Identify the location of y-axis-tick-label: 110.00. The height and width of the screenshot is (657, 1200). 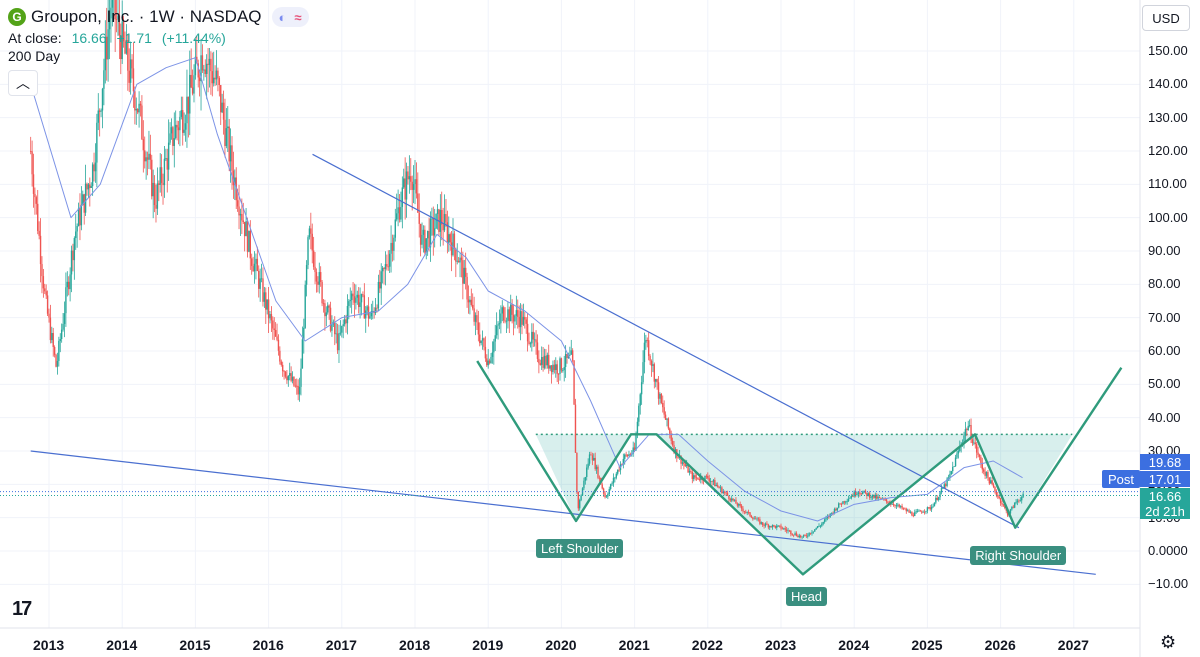
(1167, 184).